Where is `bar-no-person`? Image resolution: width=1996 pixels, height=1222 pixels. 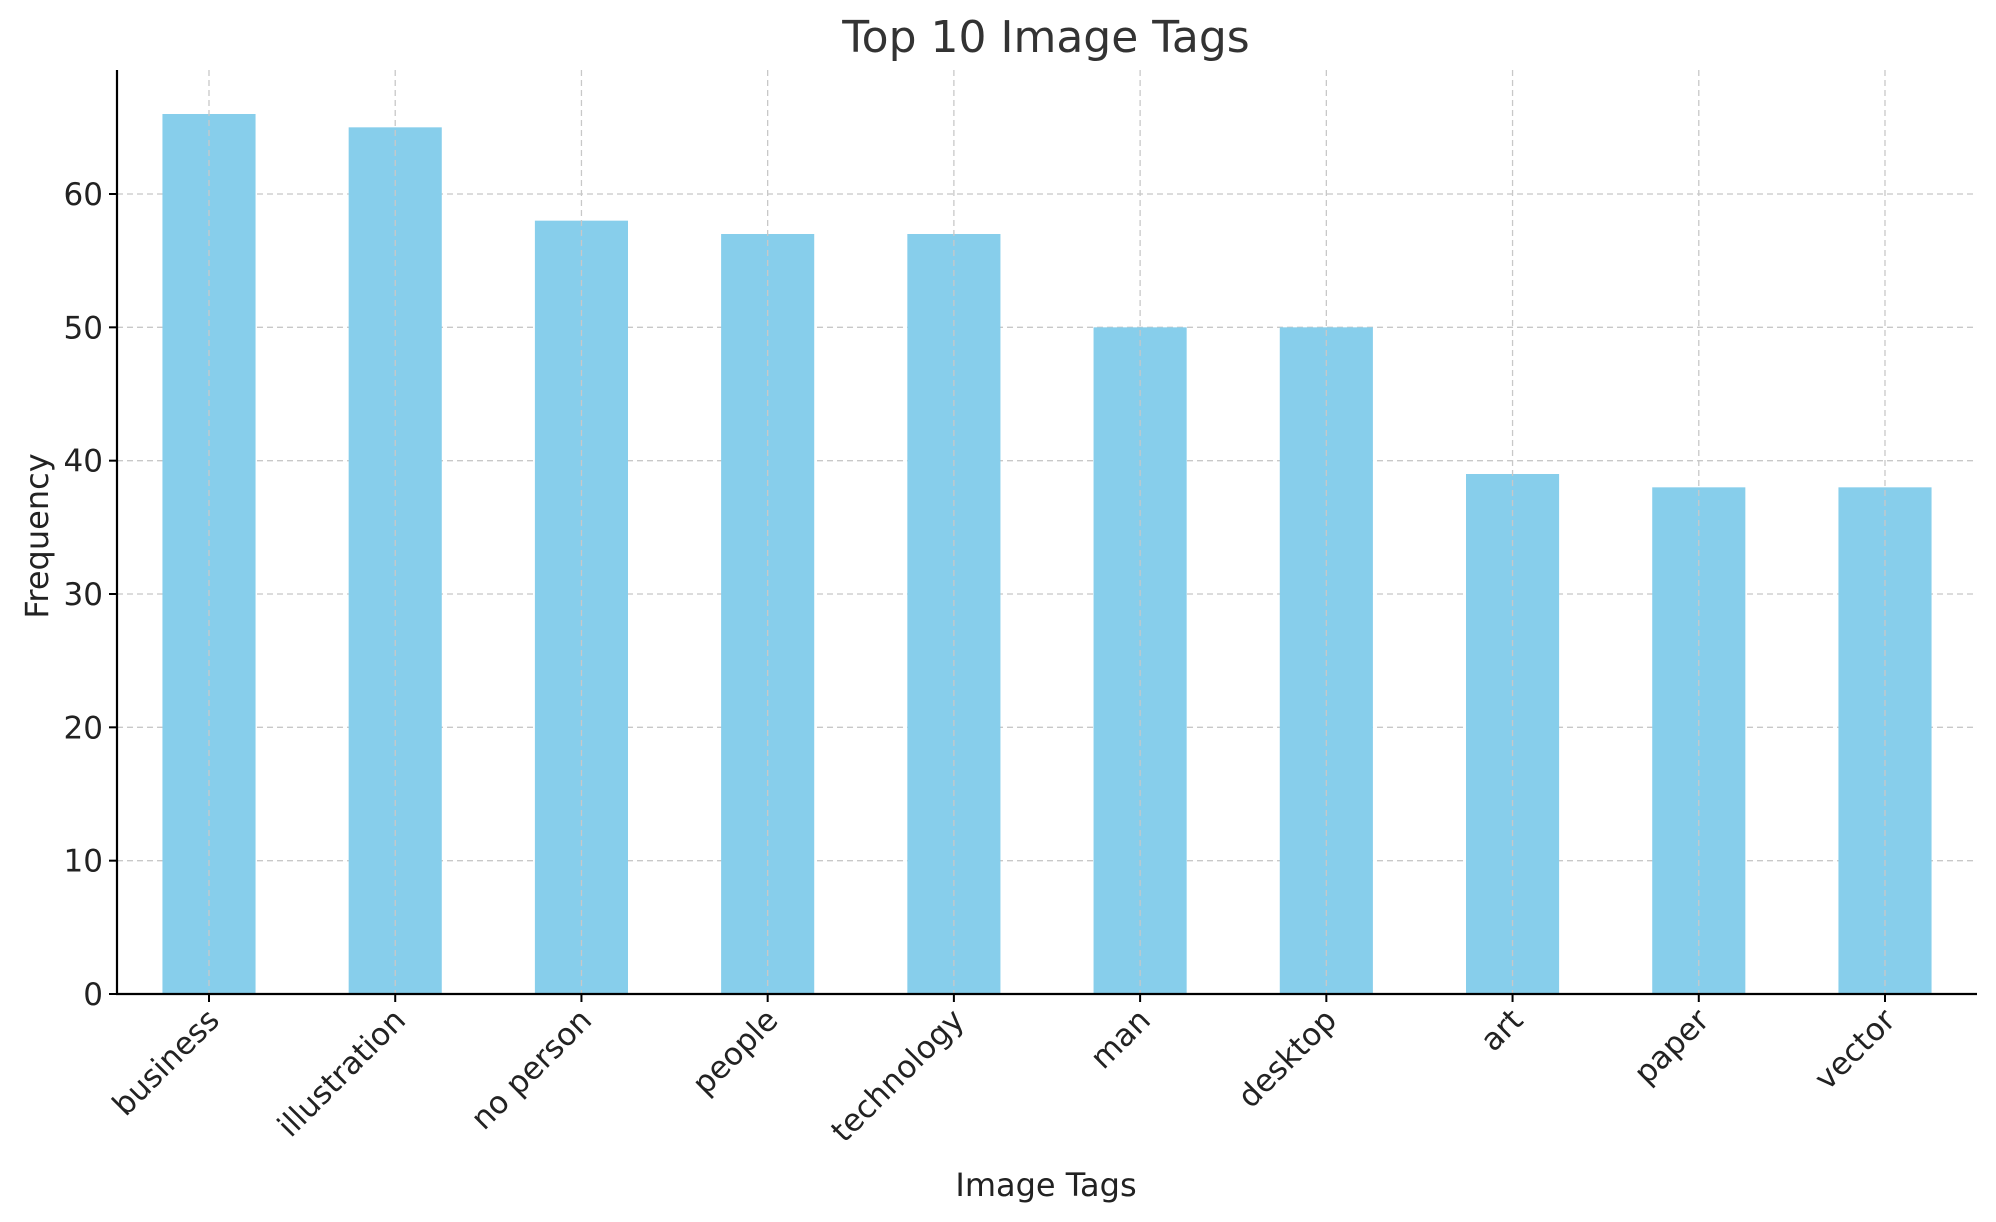 bar-no-person is located at coordinates (581, 607).